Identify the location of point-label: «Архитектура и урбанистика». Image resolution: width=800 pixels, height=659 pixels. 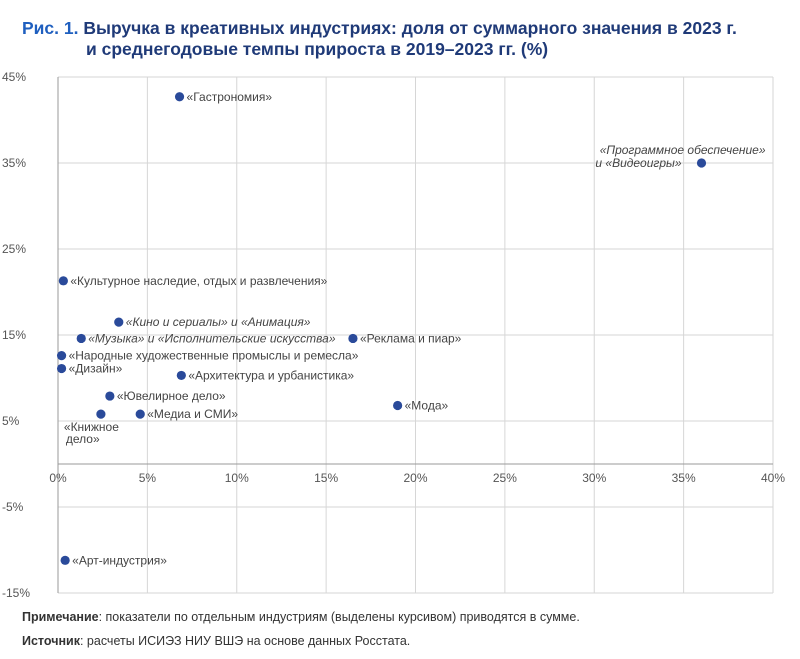
(271, 375).